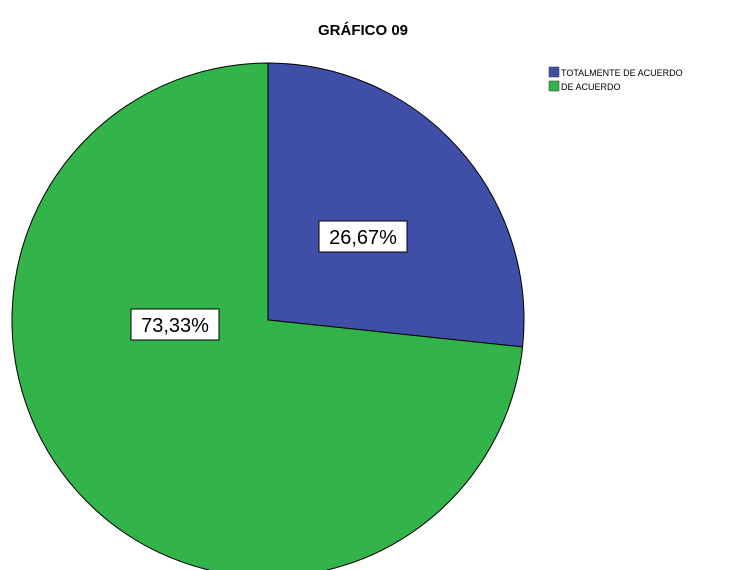  What do you see at coordinates (591, 87) in the screenshot?
I see `legend-label-2: DE ACUERDO` at bounding box center [591, 87].